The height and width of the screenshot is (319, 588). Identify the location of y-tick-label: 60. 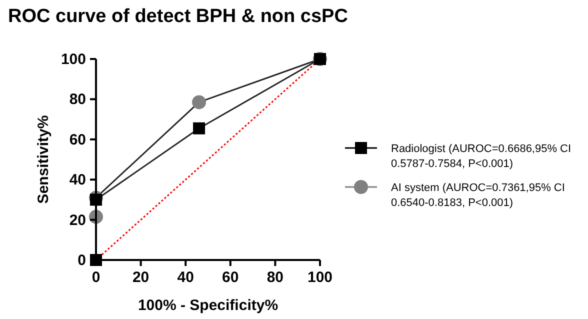
(77, 139).